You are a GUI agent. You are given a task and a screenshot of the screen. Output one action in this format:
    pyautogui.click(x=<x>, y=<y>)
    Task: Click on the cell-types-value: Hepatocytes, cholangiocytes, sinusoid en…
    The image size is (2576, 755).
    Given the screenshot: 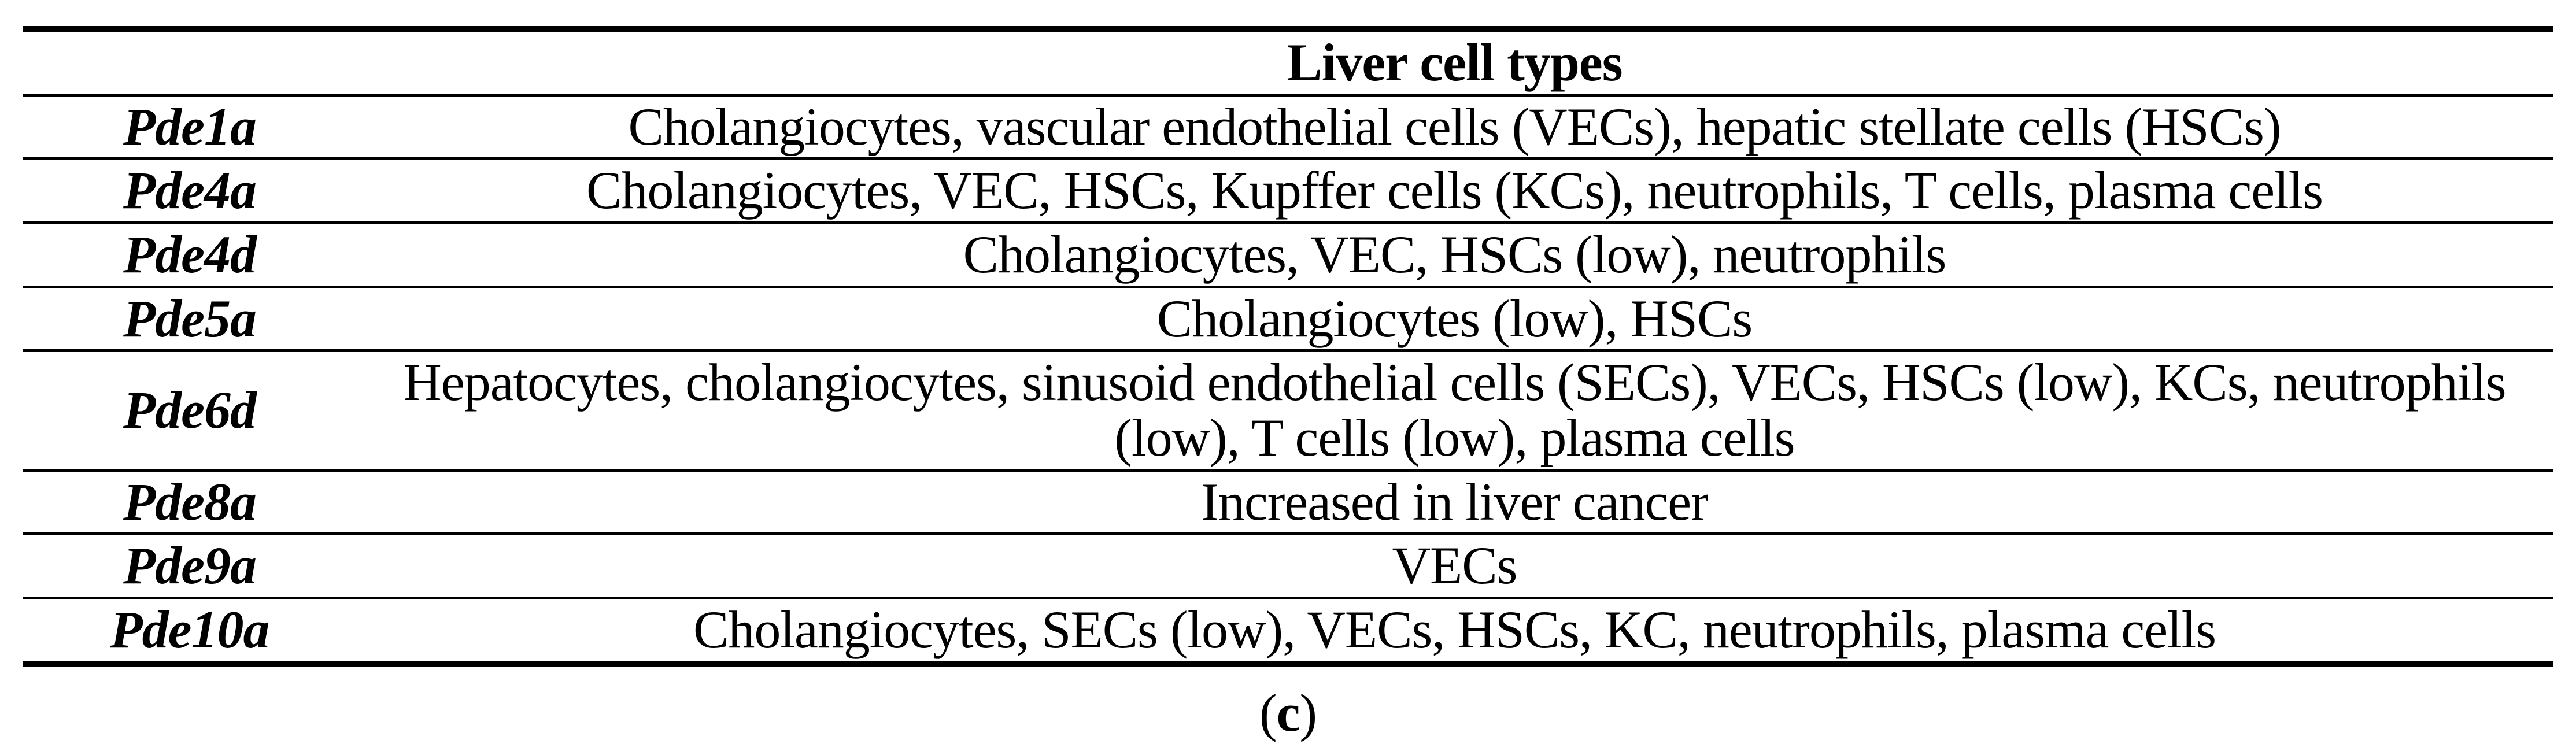 What is the action you would take?
    pyautogui.click(x=1454, y=411)
    